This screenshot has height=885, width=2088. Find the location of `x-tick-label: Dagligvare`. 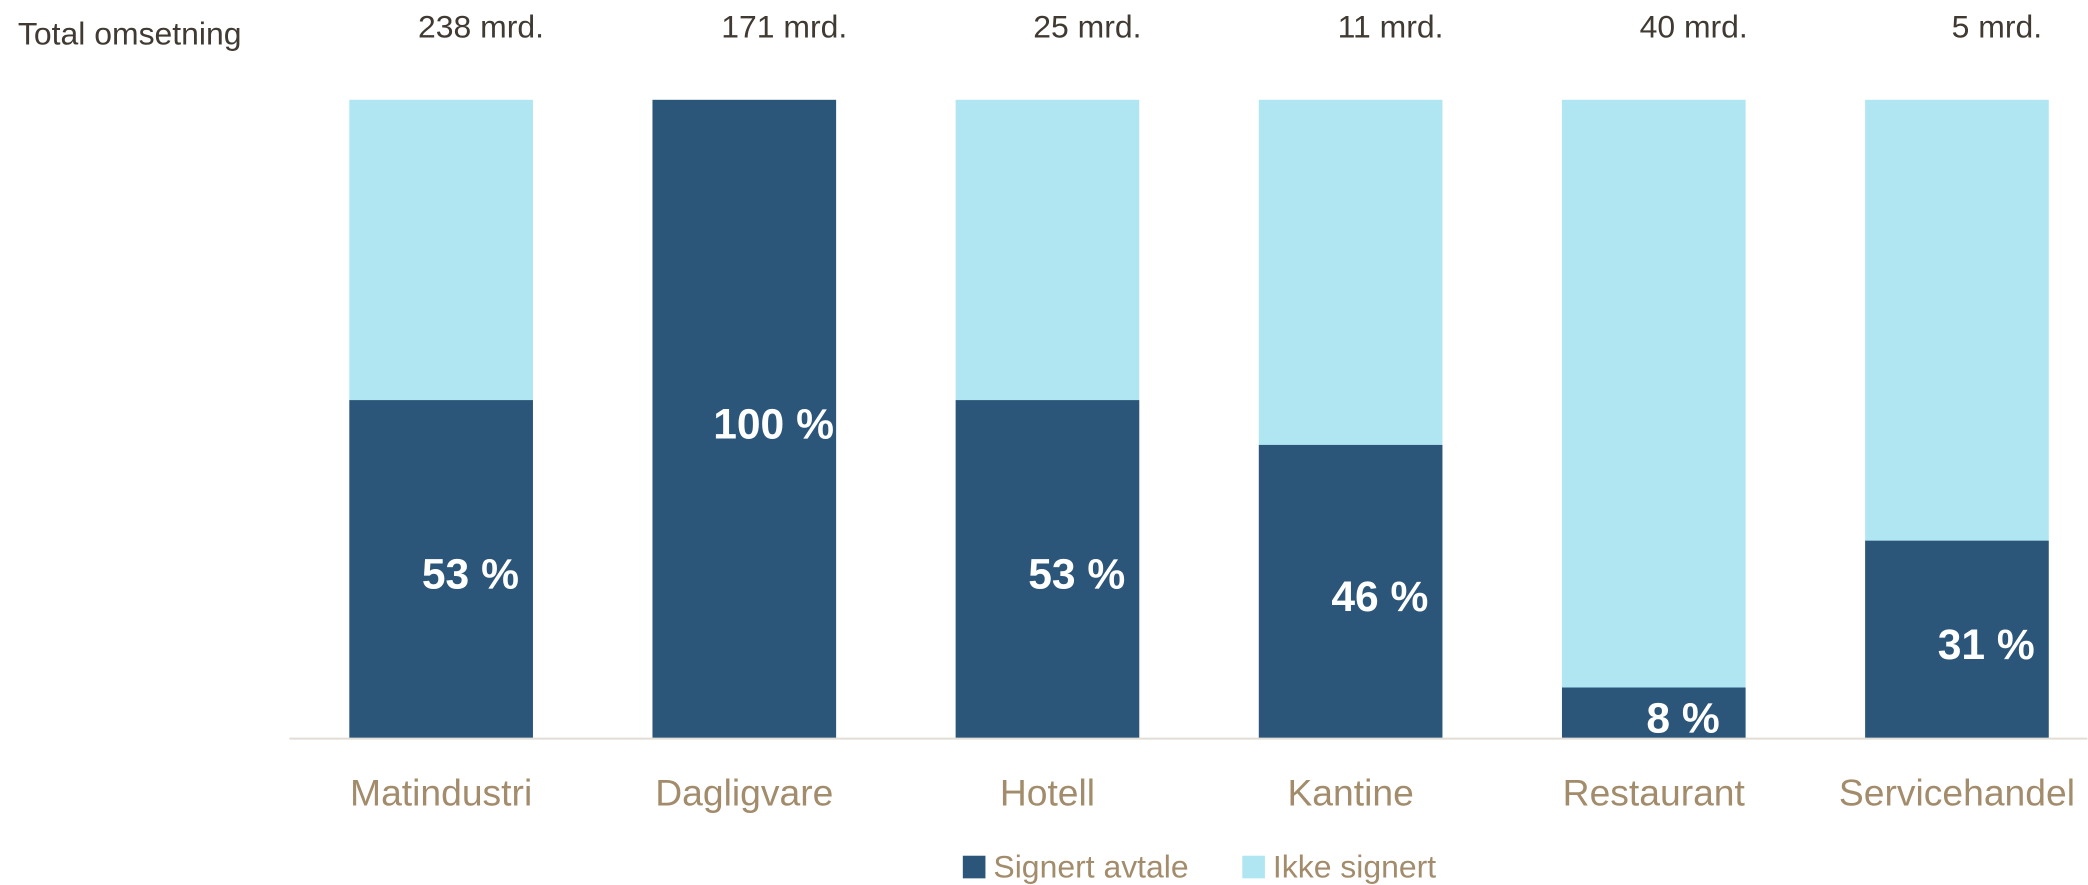

x-tick-label: Dagligvare is located at coordinates (744, 793).